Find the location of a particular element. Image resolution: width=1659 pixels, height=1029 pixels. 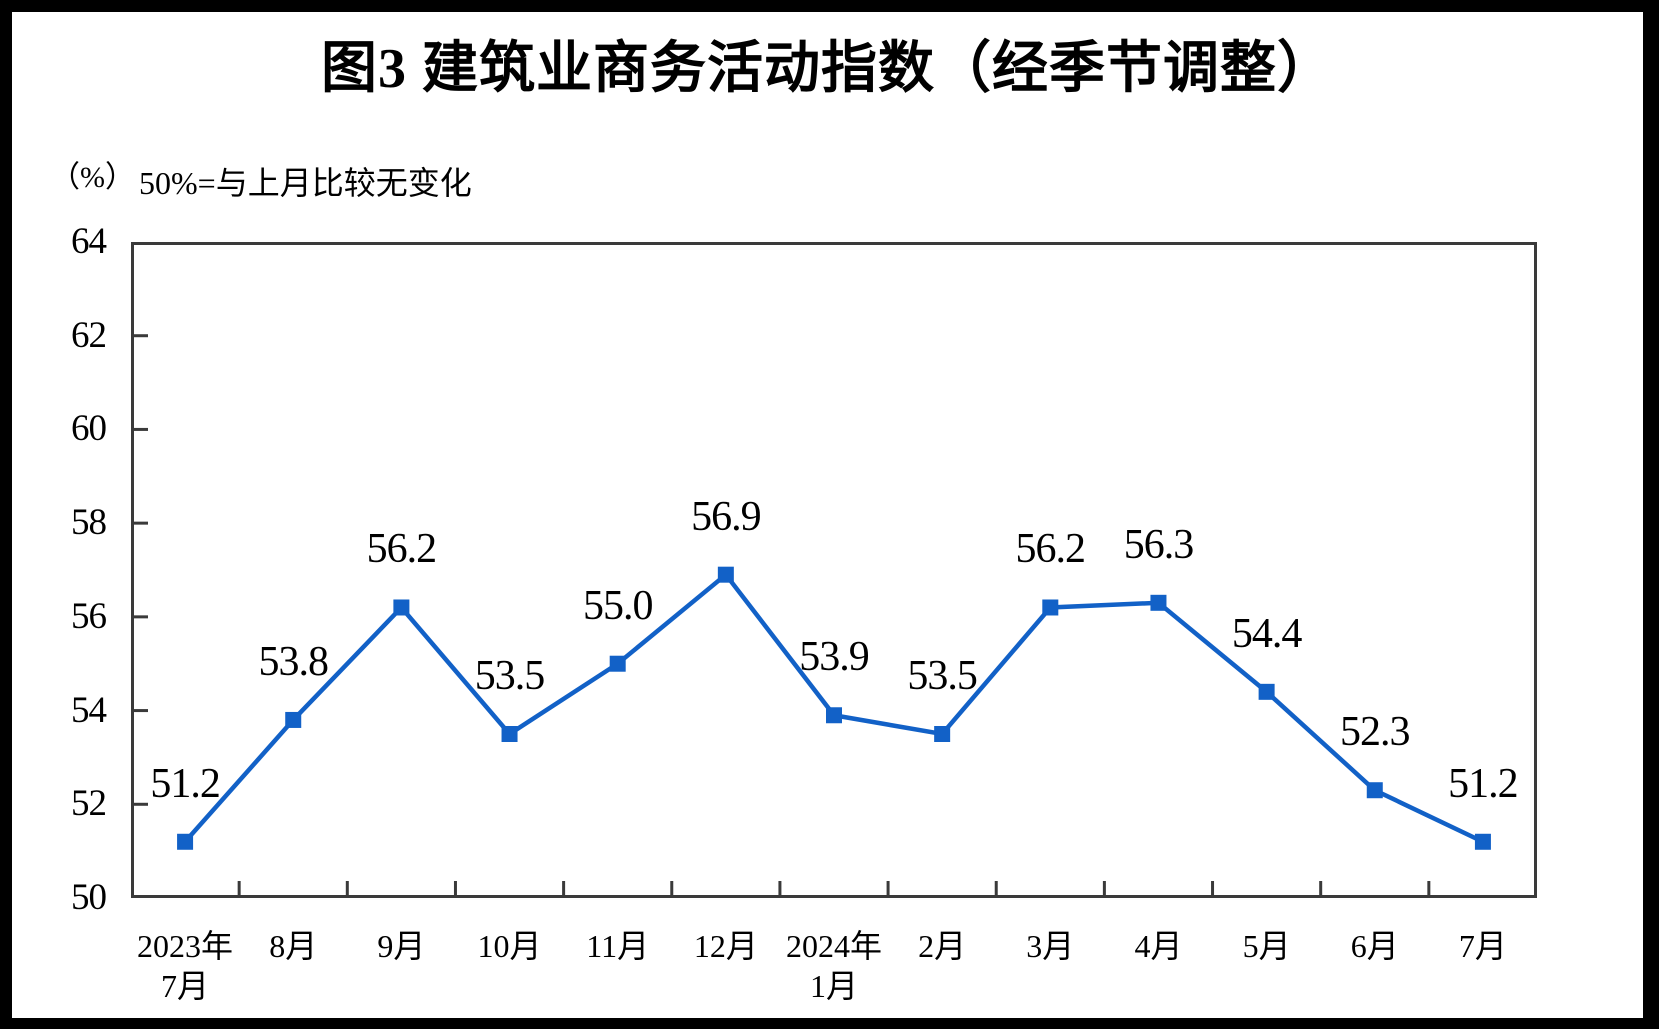

y-axis-tick-label: 58 is located at coordinates (89, 523).